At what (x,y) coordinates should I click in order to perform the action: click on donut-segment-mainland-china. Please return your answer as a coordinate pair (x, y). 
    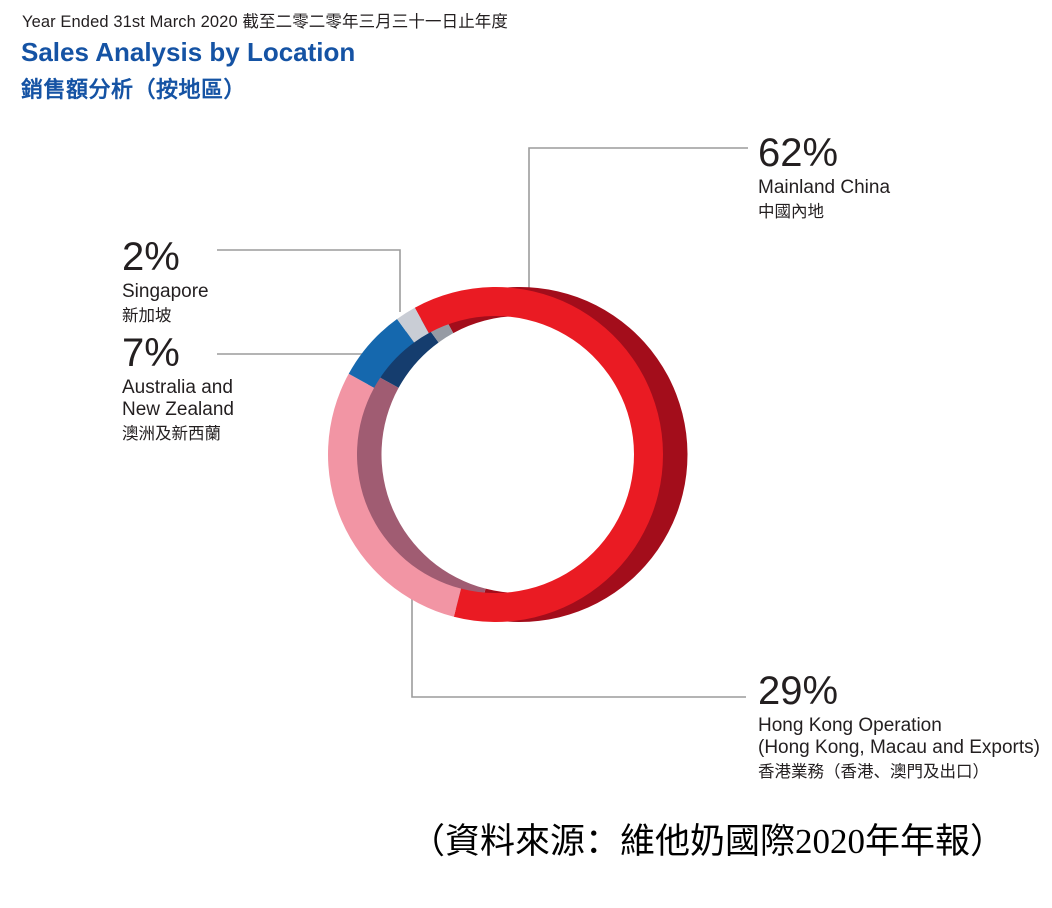
    Looking at the image, I should click on (538, 455).